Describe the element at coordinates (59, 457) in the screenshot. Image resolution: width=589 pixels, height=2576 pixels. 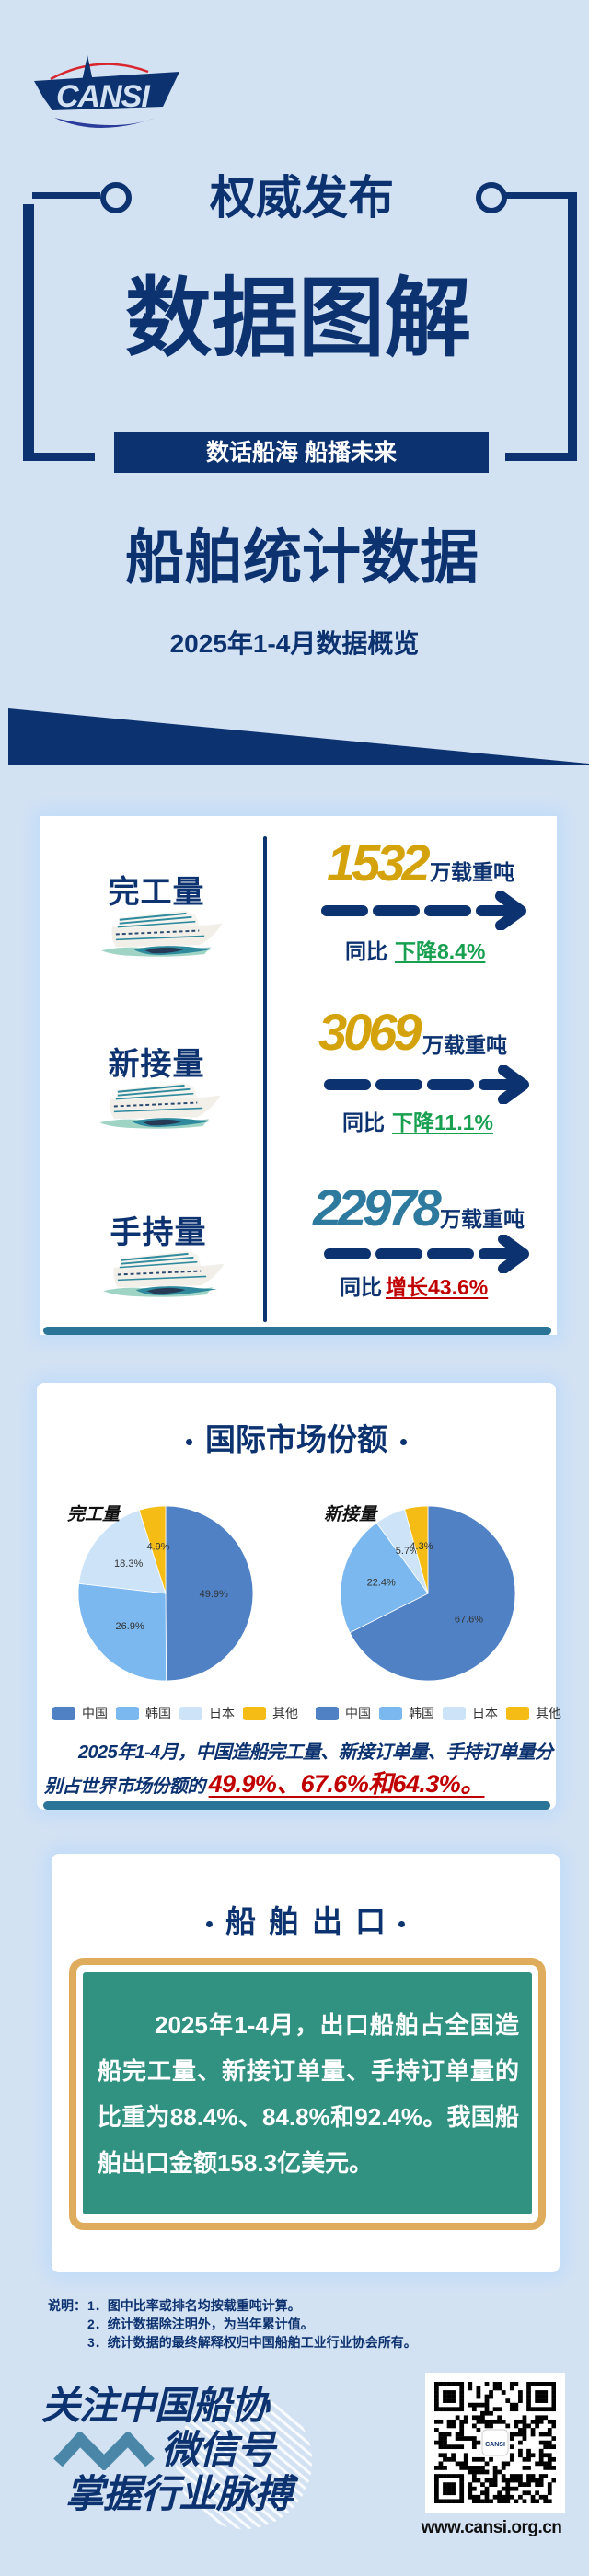
I see `frame-bottom-left-line` at that location.